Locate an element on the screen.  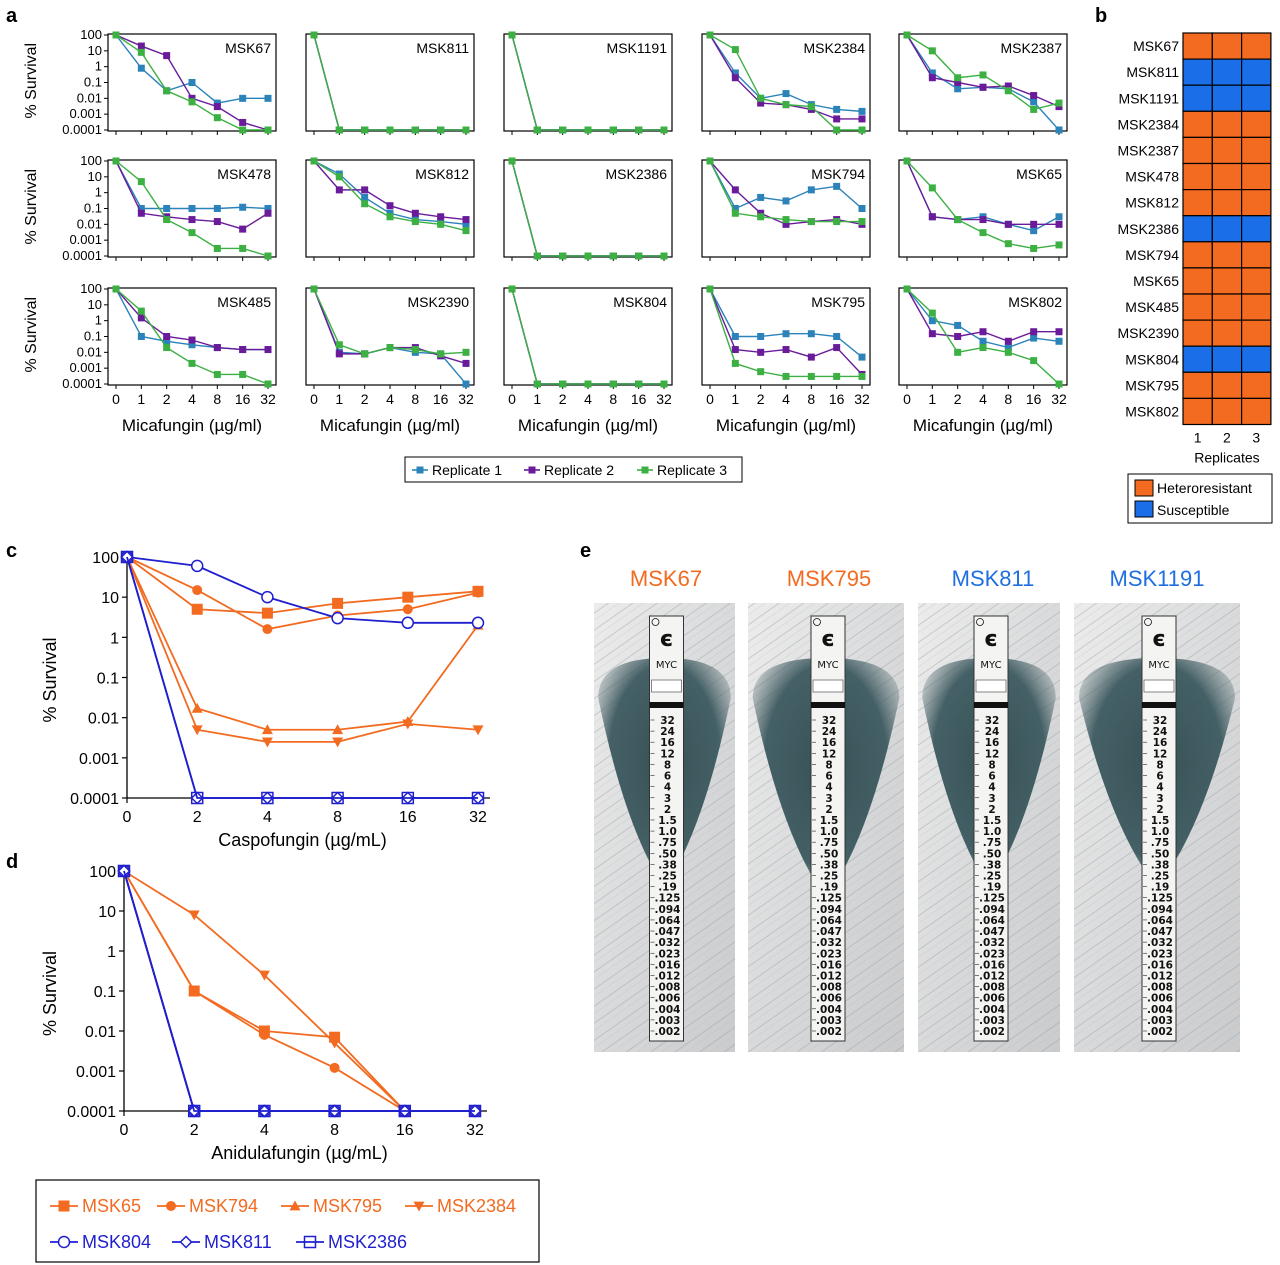
strip-scale-label: 4 is located at coordinates (667, 788).